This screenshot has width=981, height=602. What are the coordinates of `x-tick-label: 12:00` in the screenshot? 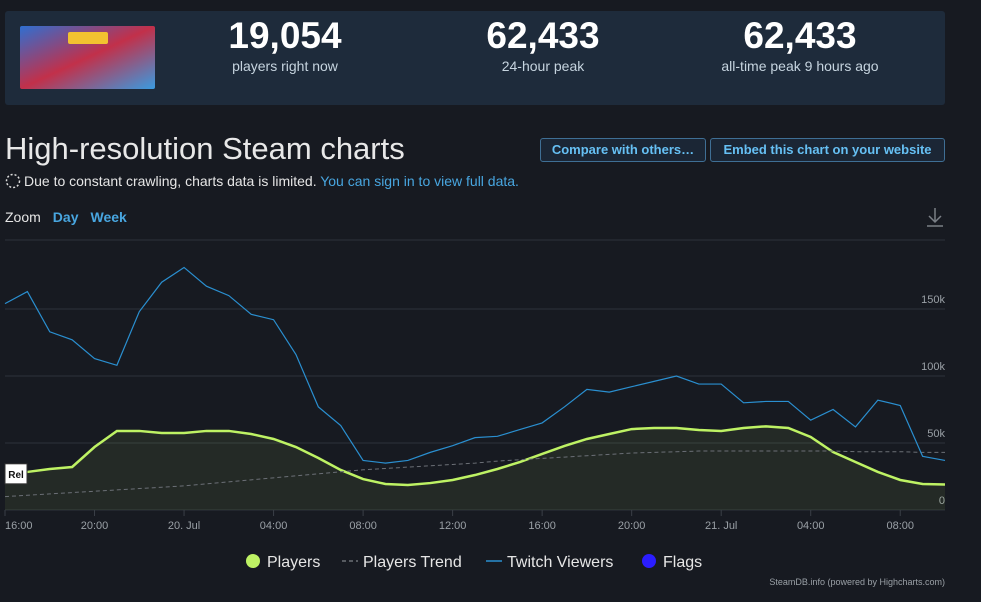 It's located at (453, 526).